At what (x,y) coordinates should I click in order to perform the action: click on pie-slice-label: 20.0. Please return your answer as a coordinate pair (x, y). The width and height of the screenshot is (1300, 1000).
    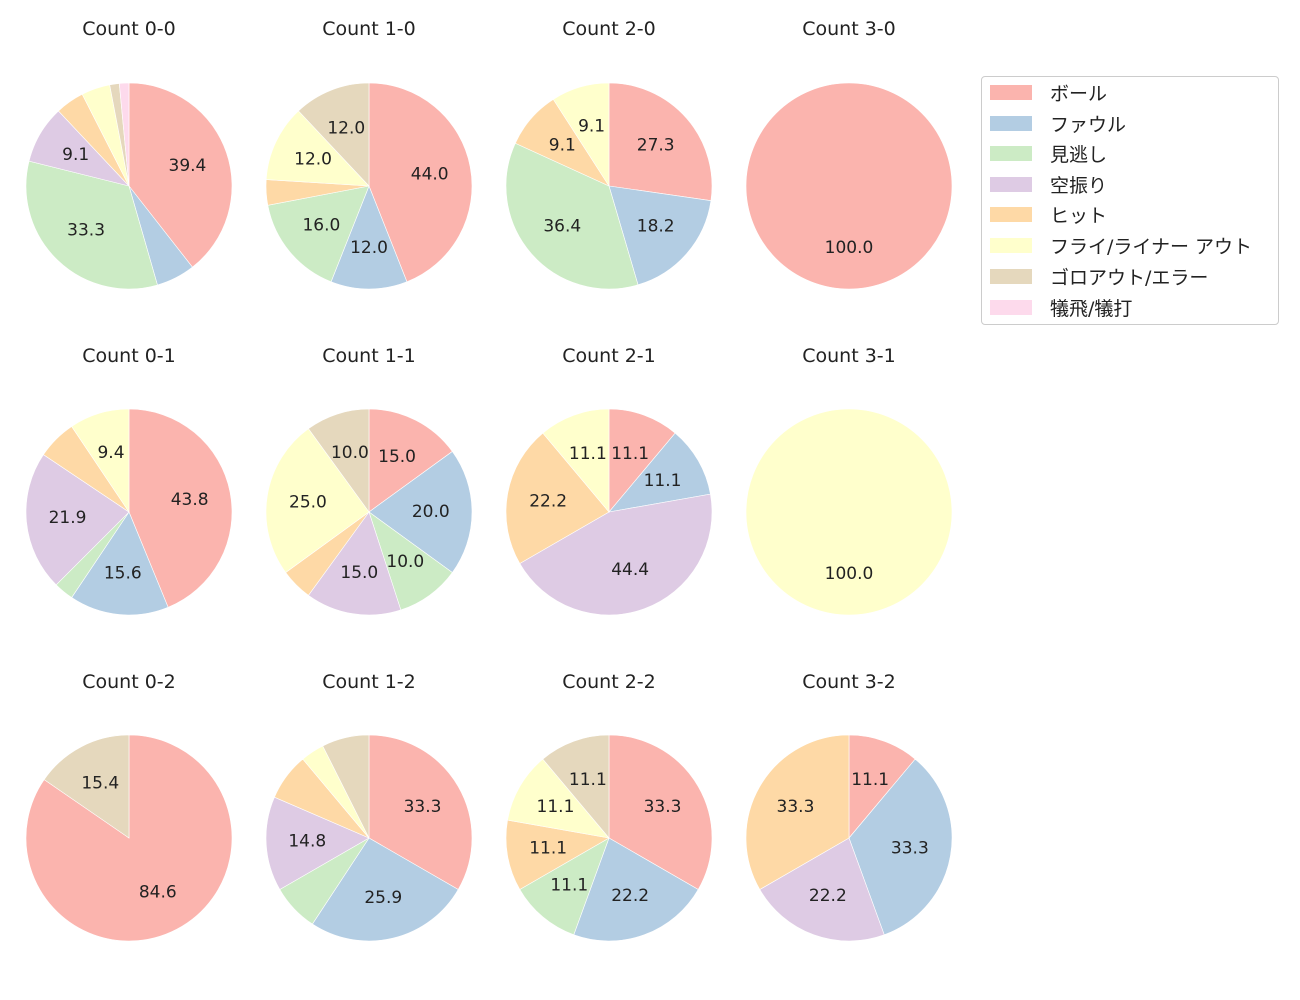
    Looking at the image, I should click on (431, 512).